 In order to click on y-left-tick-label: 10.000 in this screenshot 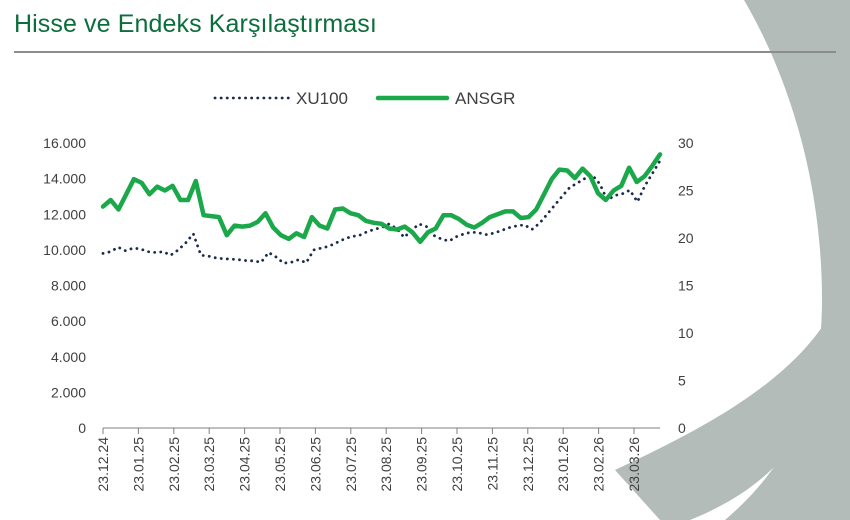, I will do `click(64, 250)`.